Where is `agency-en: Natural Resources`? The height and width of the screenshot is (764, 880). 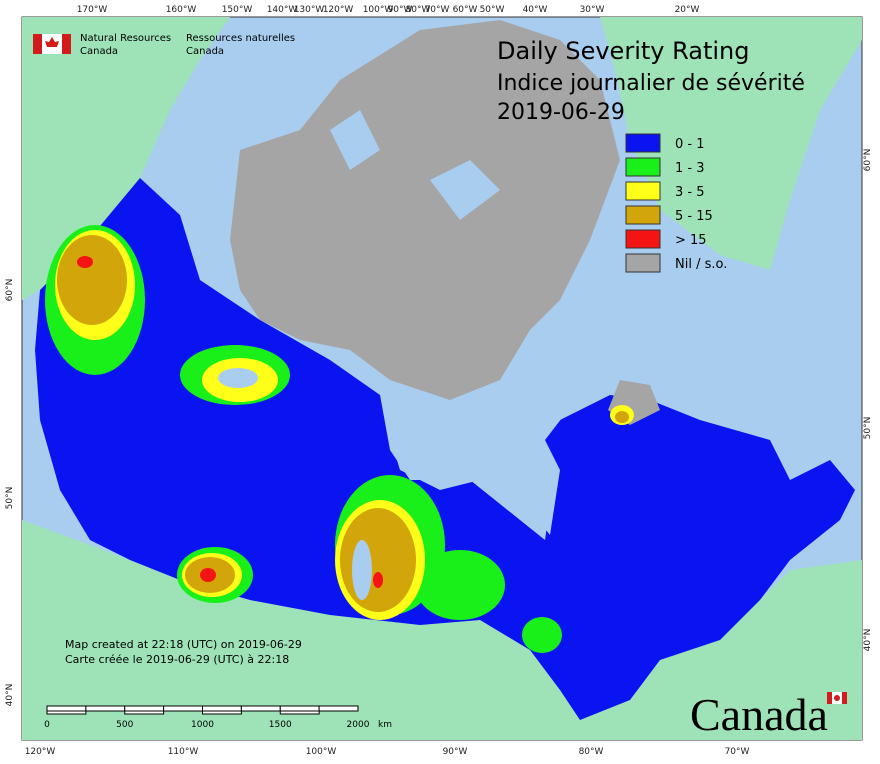 agency-en: Natural Resources is located at coordinates (125, 38).